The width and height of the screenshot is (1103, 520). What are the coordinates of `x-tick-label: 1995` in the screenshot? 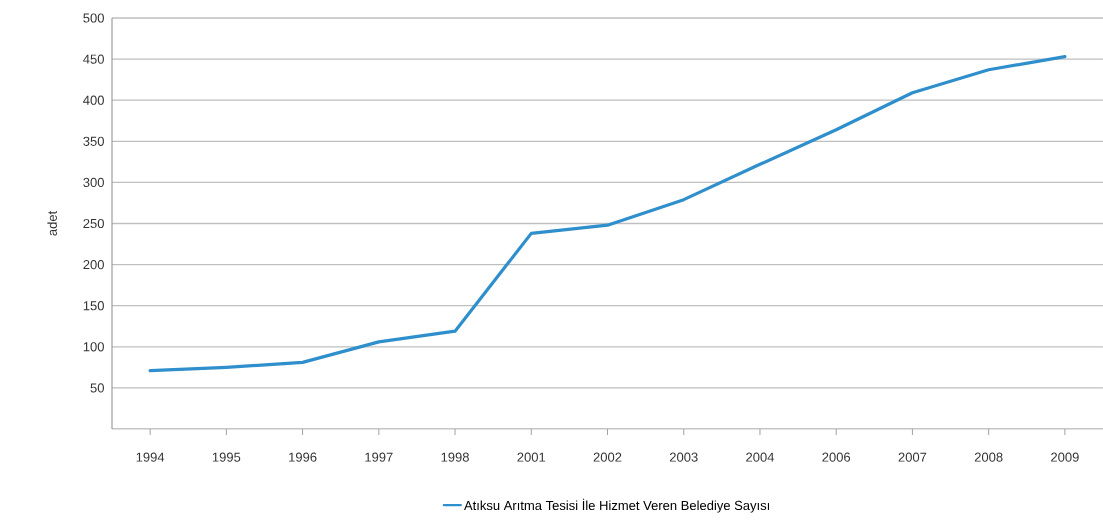 It's located at (226, 457).